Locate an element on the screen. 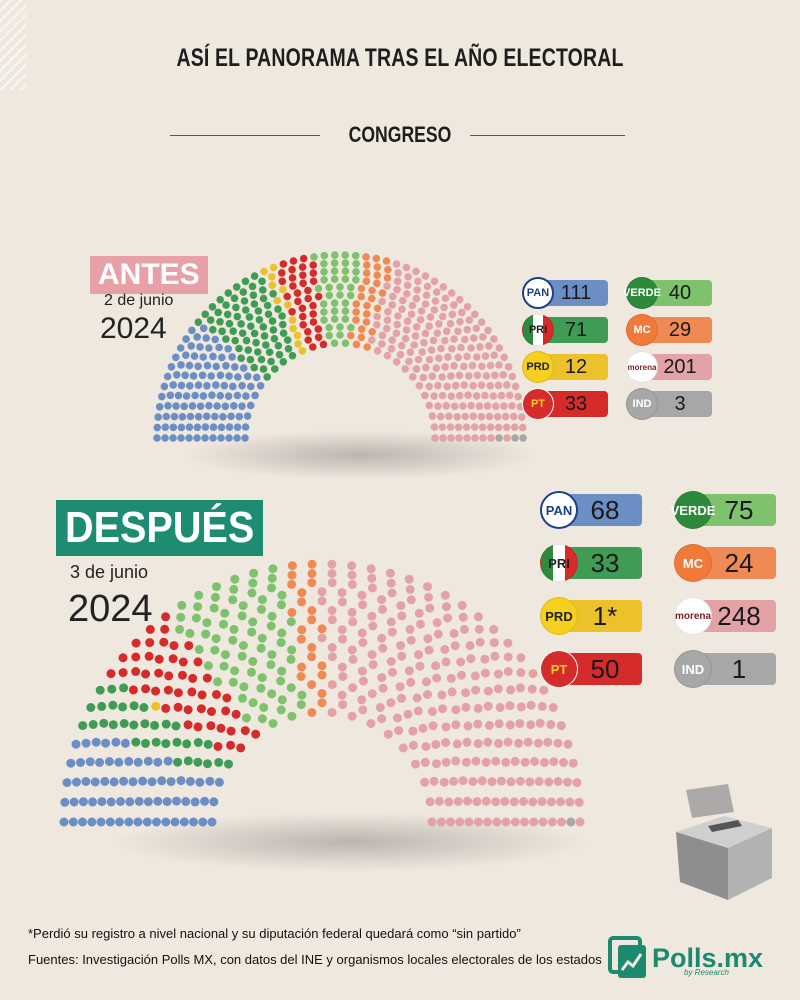 This screenshot has width=800, height=1000. legend-pill-prd: PRD 12 is located at coordinates (565, 367).